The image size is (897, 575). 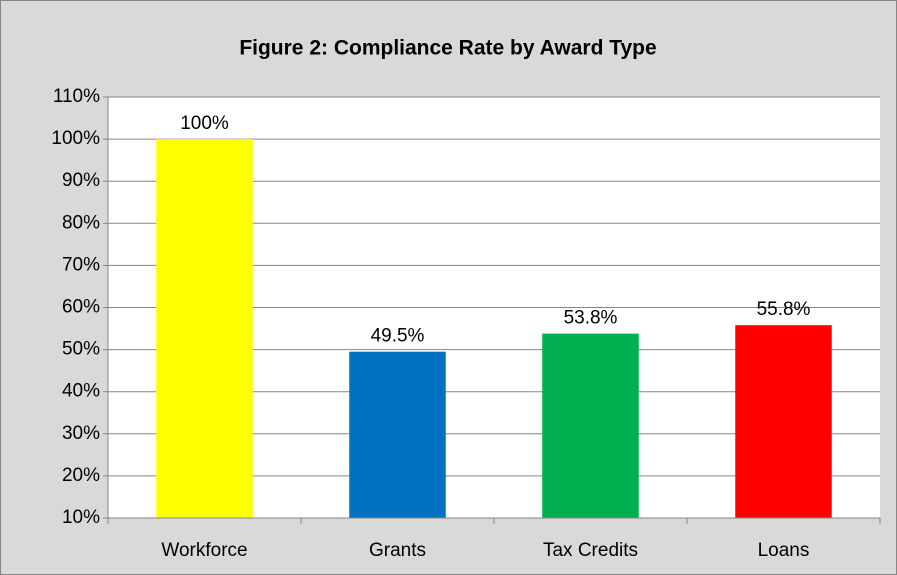 I want to click on y-tick-label: 80%, so click(x=81, y=222).